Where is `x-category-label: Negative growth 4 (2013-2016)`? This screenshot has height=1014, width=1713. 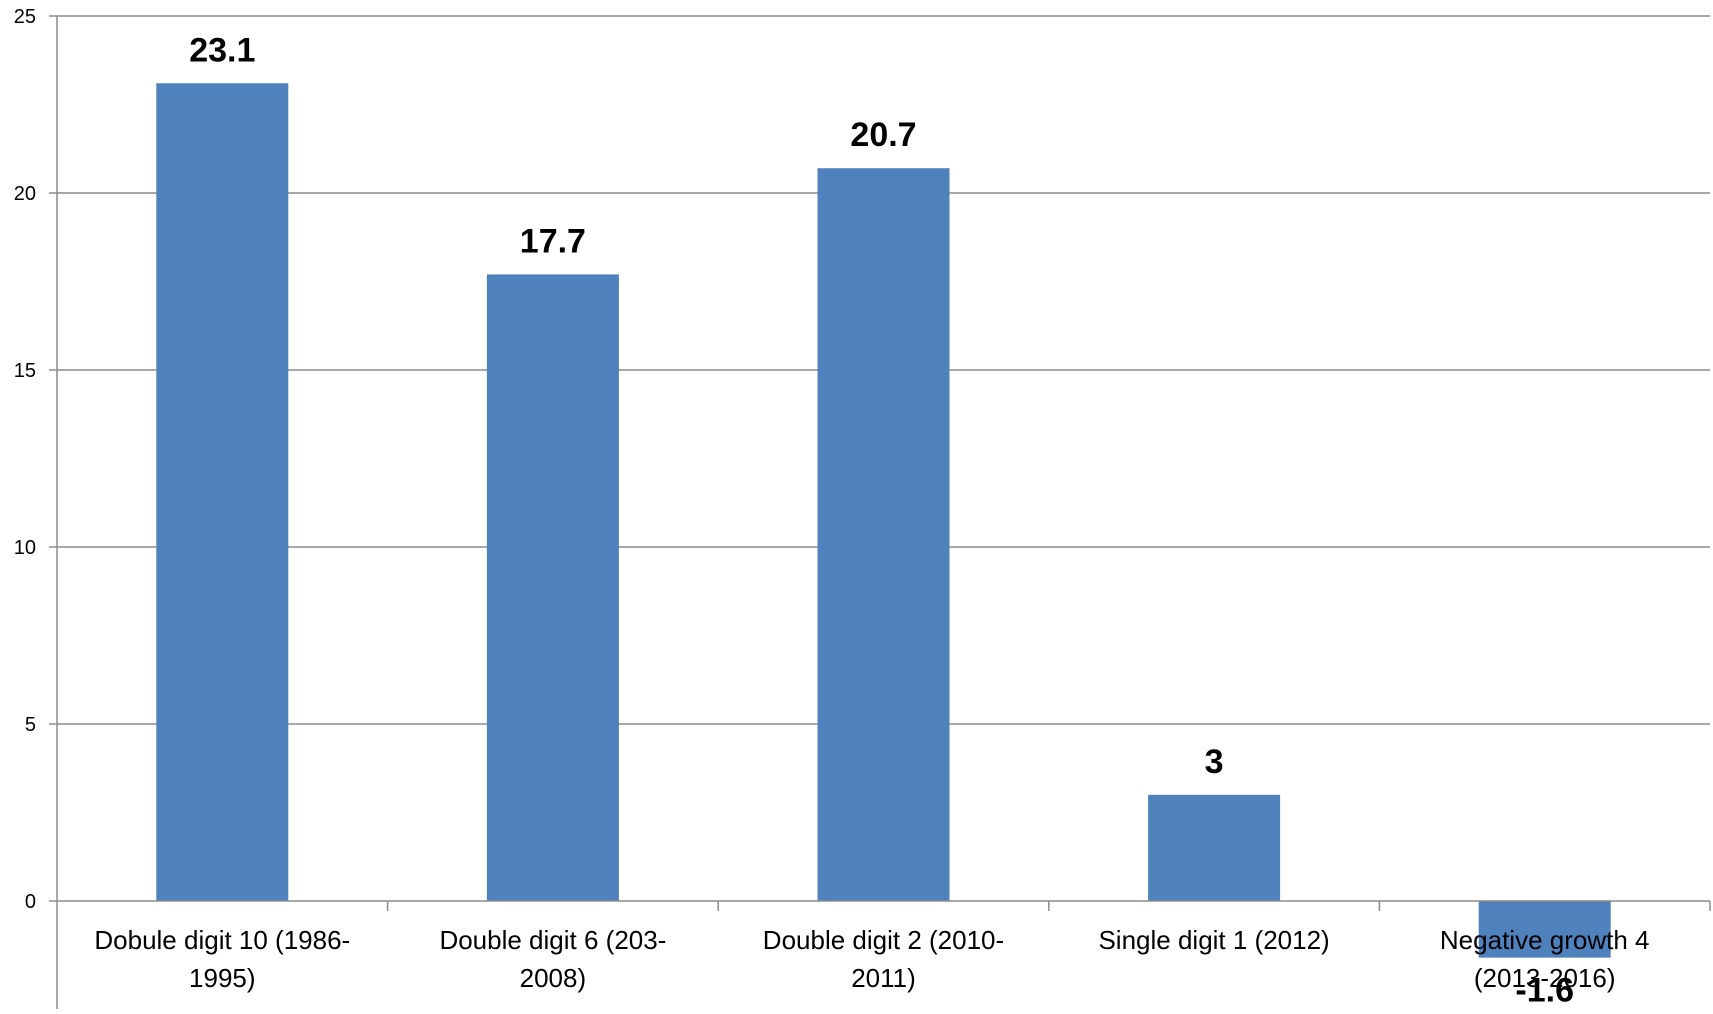
x-category-label: Negative growth 4 (2013-2016) is located at coordinates (1545, 959).